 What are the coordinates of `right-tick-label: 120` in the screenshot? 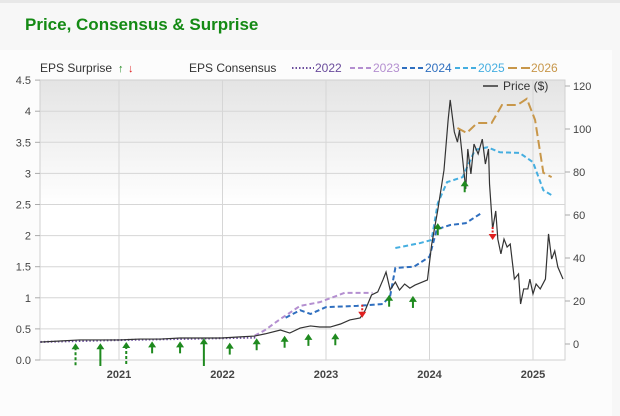 It's located at (582, 87).